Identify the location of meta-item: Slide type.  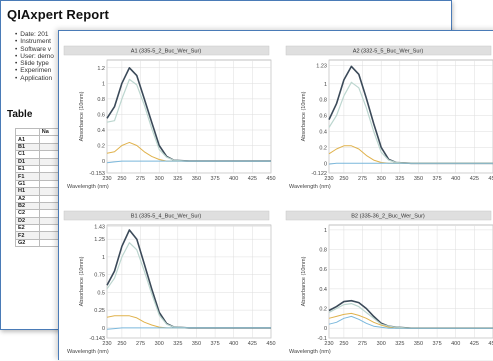
(34, 63).